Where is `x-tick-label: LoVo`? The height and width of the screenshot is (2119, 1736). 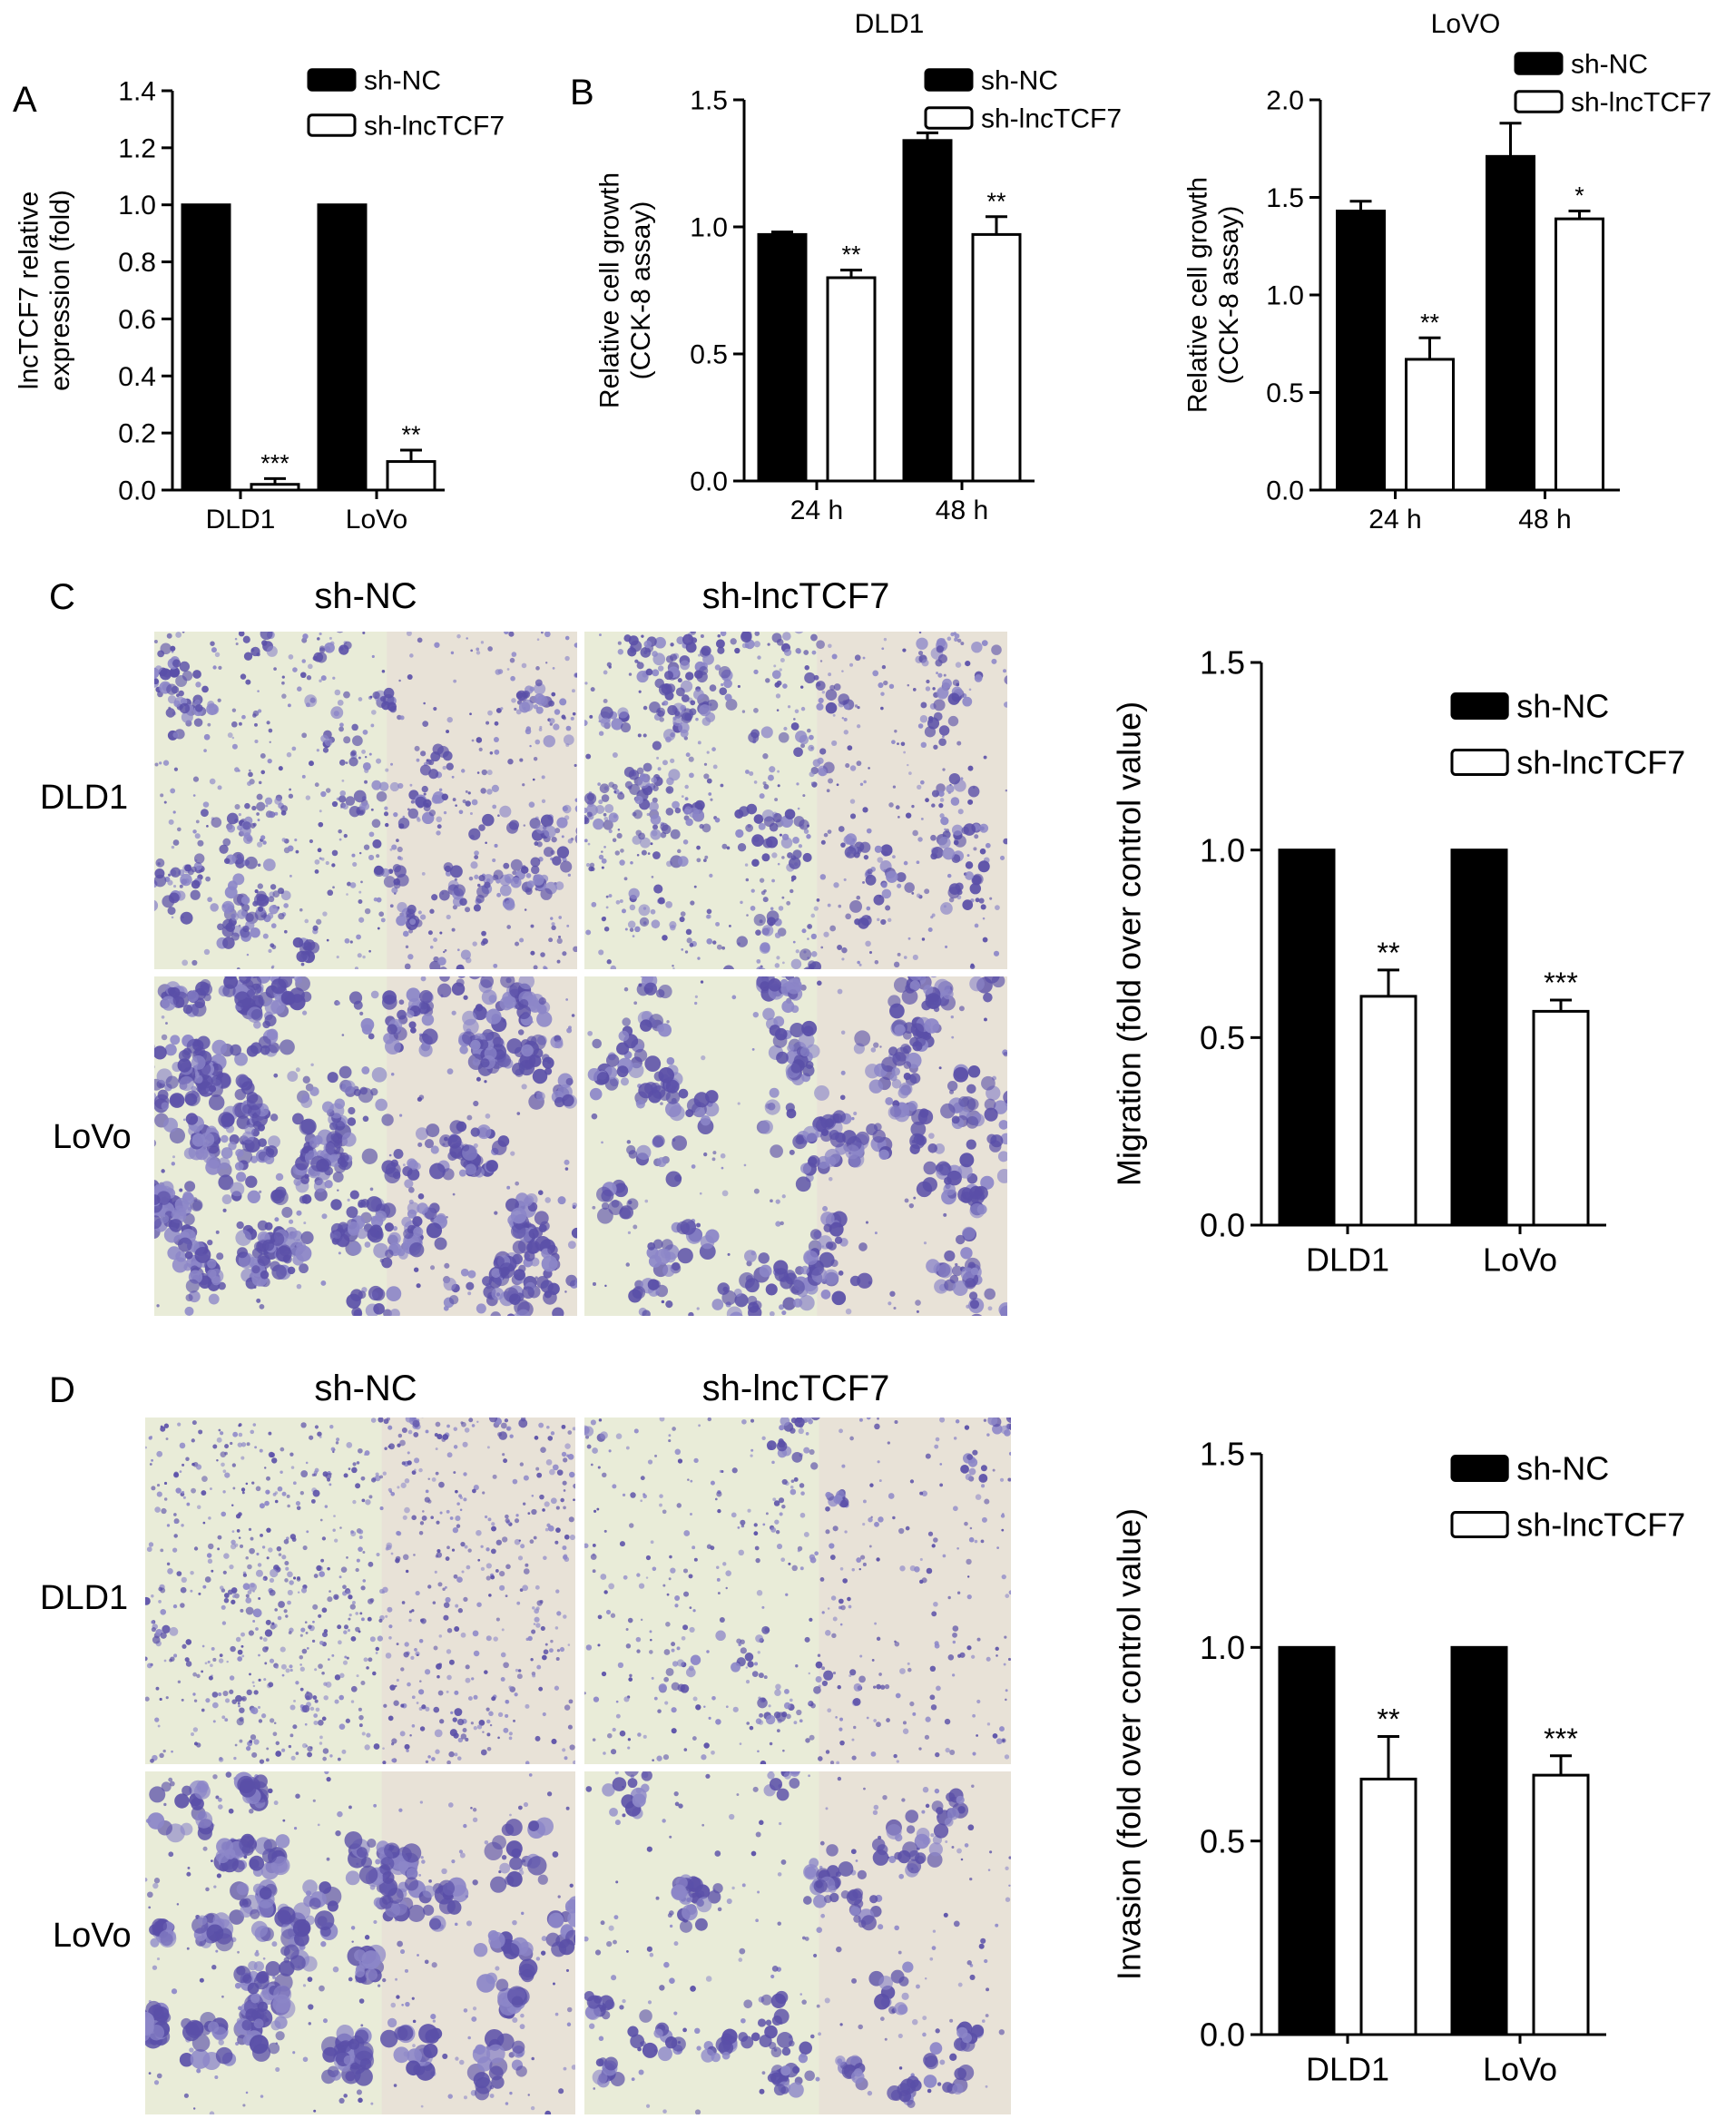
x-tick-label: LoVo is located at coordinates (1520, 2068).